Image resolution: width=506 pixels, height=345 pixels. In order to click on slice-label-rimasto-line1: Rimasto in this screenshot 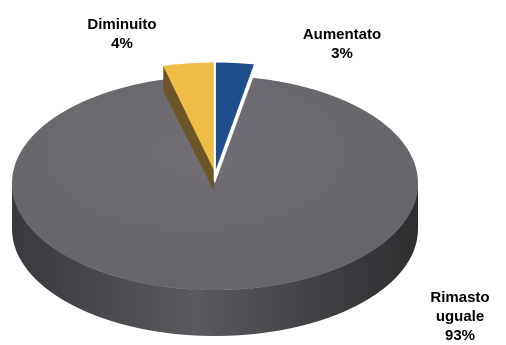, I will do `click(460, 297)`.